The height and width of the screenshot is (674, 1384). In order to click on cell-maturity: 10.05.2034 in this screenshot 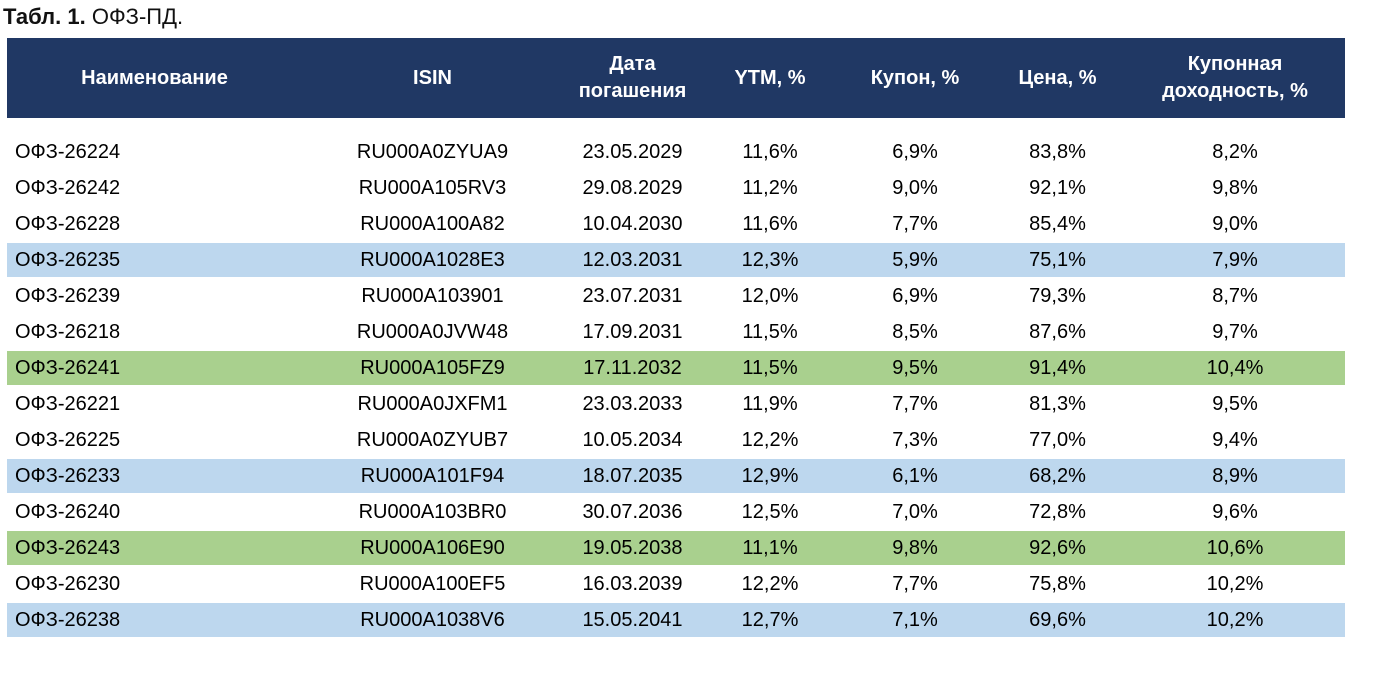, I will do `click(632, 440)`.